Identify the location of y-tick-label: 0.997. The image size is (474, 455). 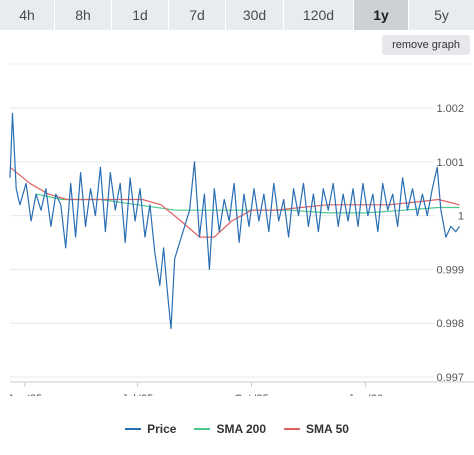
(450, 378).